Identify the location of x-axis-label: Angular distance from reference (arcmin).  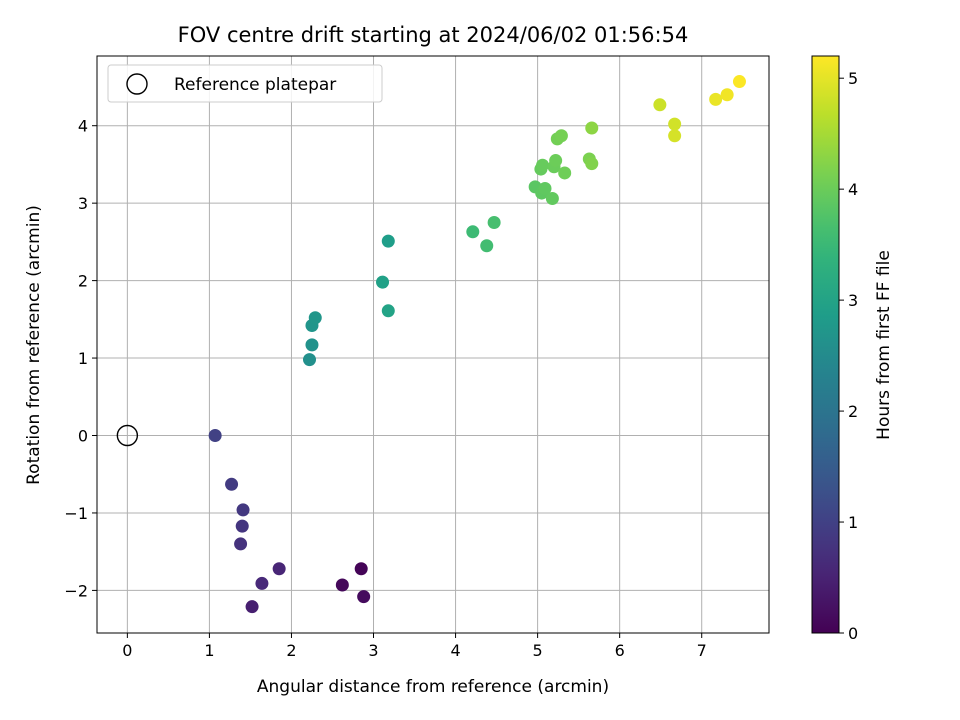
(433, 687).